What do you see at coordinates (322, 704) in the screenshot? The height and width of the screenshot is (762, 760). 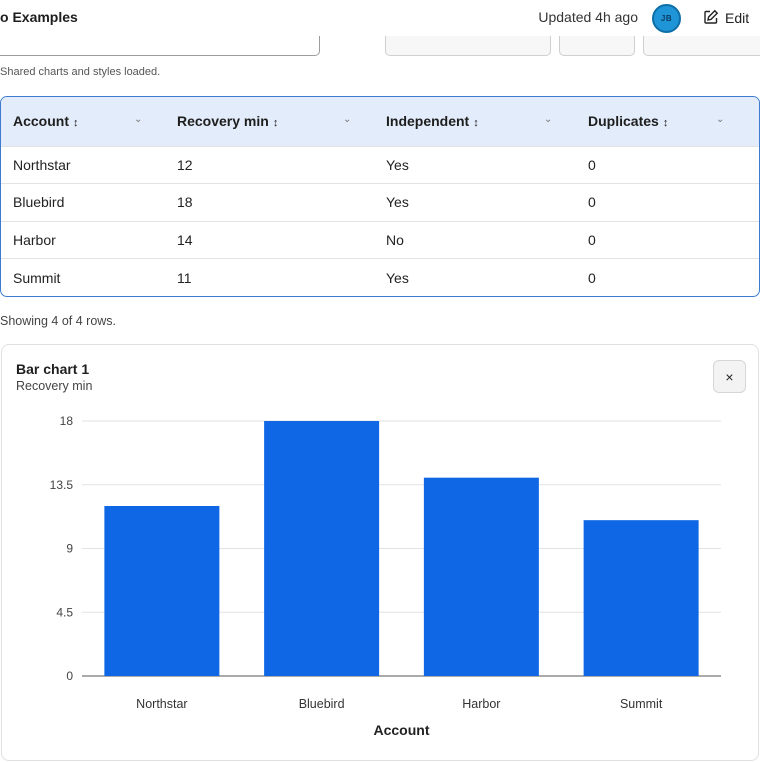 I see `x-tick-label: Bluebird` at bounding box center [322, 704].